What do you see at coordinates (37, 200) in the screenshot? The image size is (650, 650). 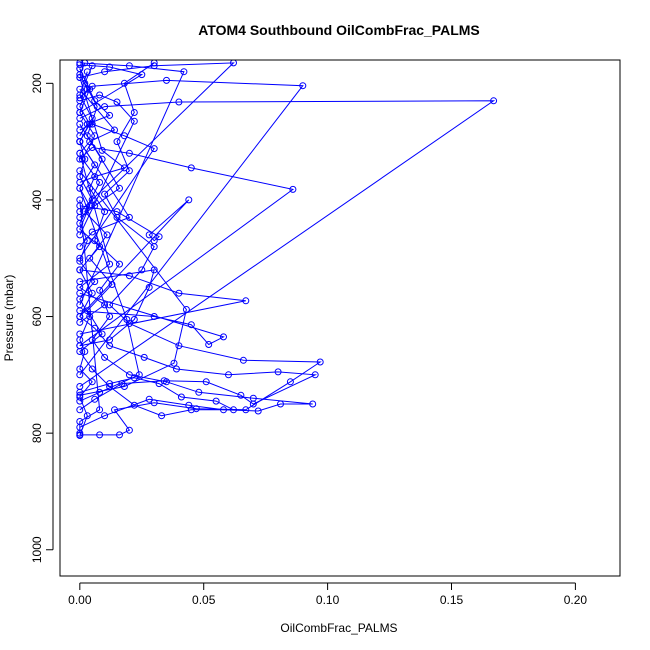 I see `y-tick-label: 400` at bounding box center [37, 200].